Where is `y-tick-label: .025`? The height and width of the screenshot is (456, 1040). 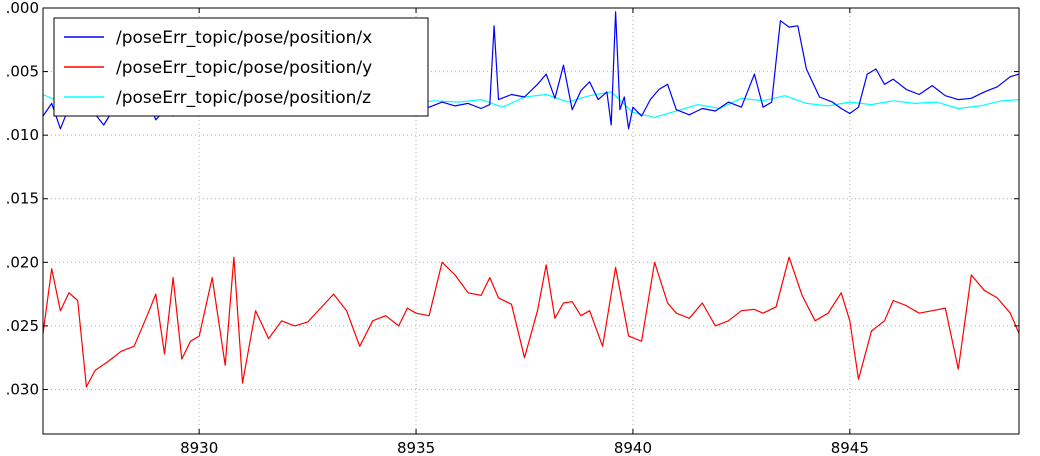
y-tick-label: .025 is located at coordinates (22, 326).